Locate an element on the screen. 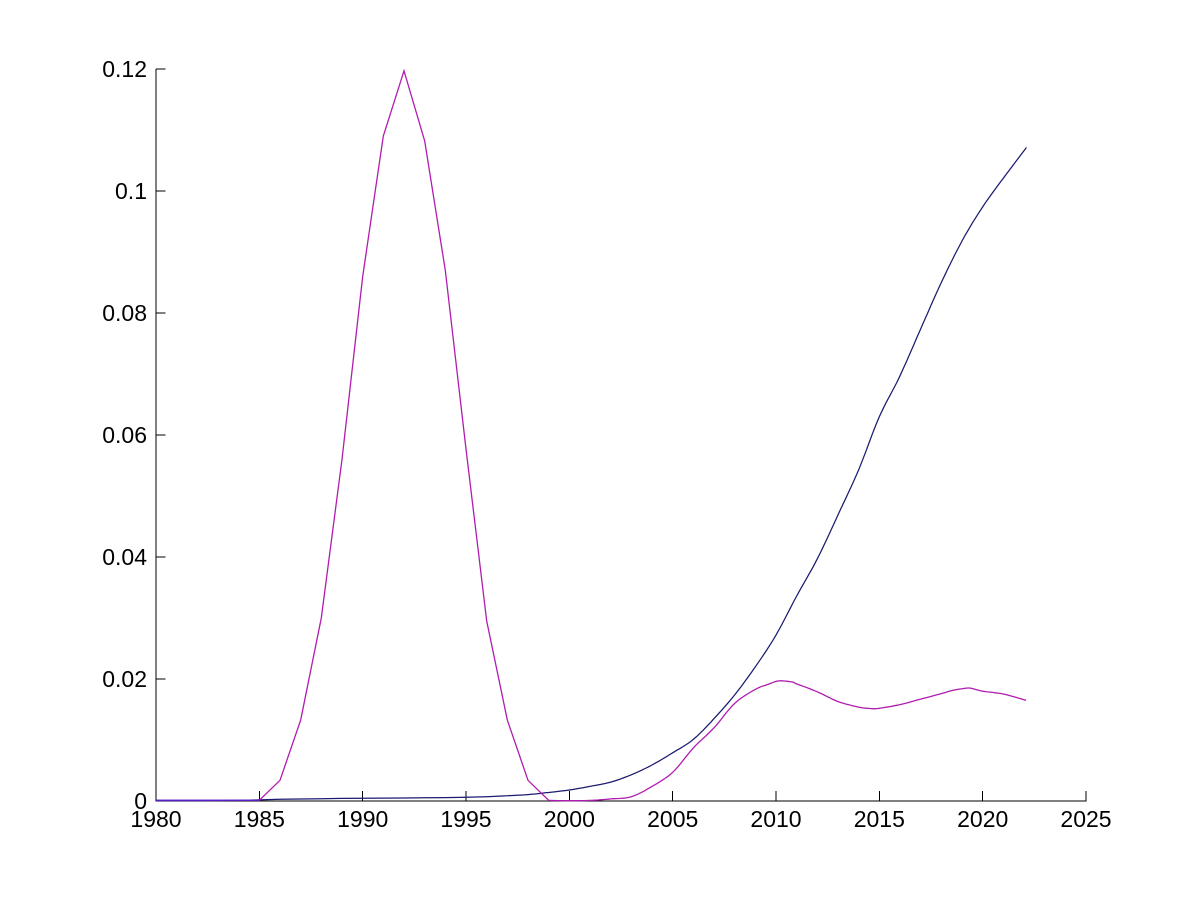 The height and width of the screenshot is (900, 1200). svg-text: 2000 is located at coordinates (569, 819).